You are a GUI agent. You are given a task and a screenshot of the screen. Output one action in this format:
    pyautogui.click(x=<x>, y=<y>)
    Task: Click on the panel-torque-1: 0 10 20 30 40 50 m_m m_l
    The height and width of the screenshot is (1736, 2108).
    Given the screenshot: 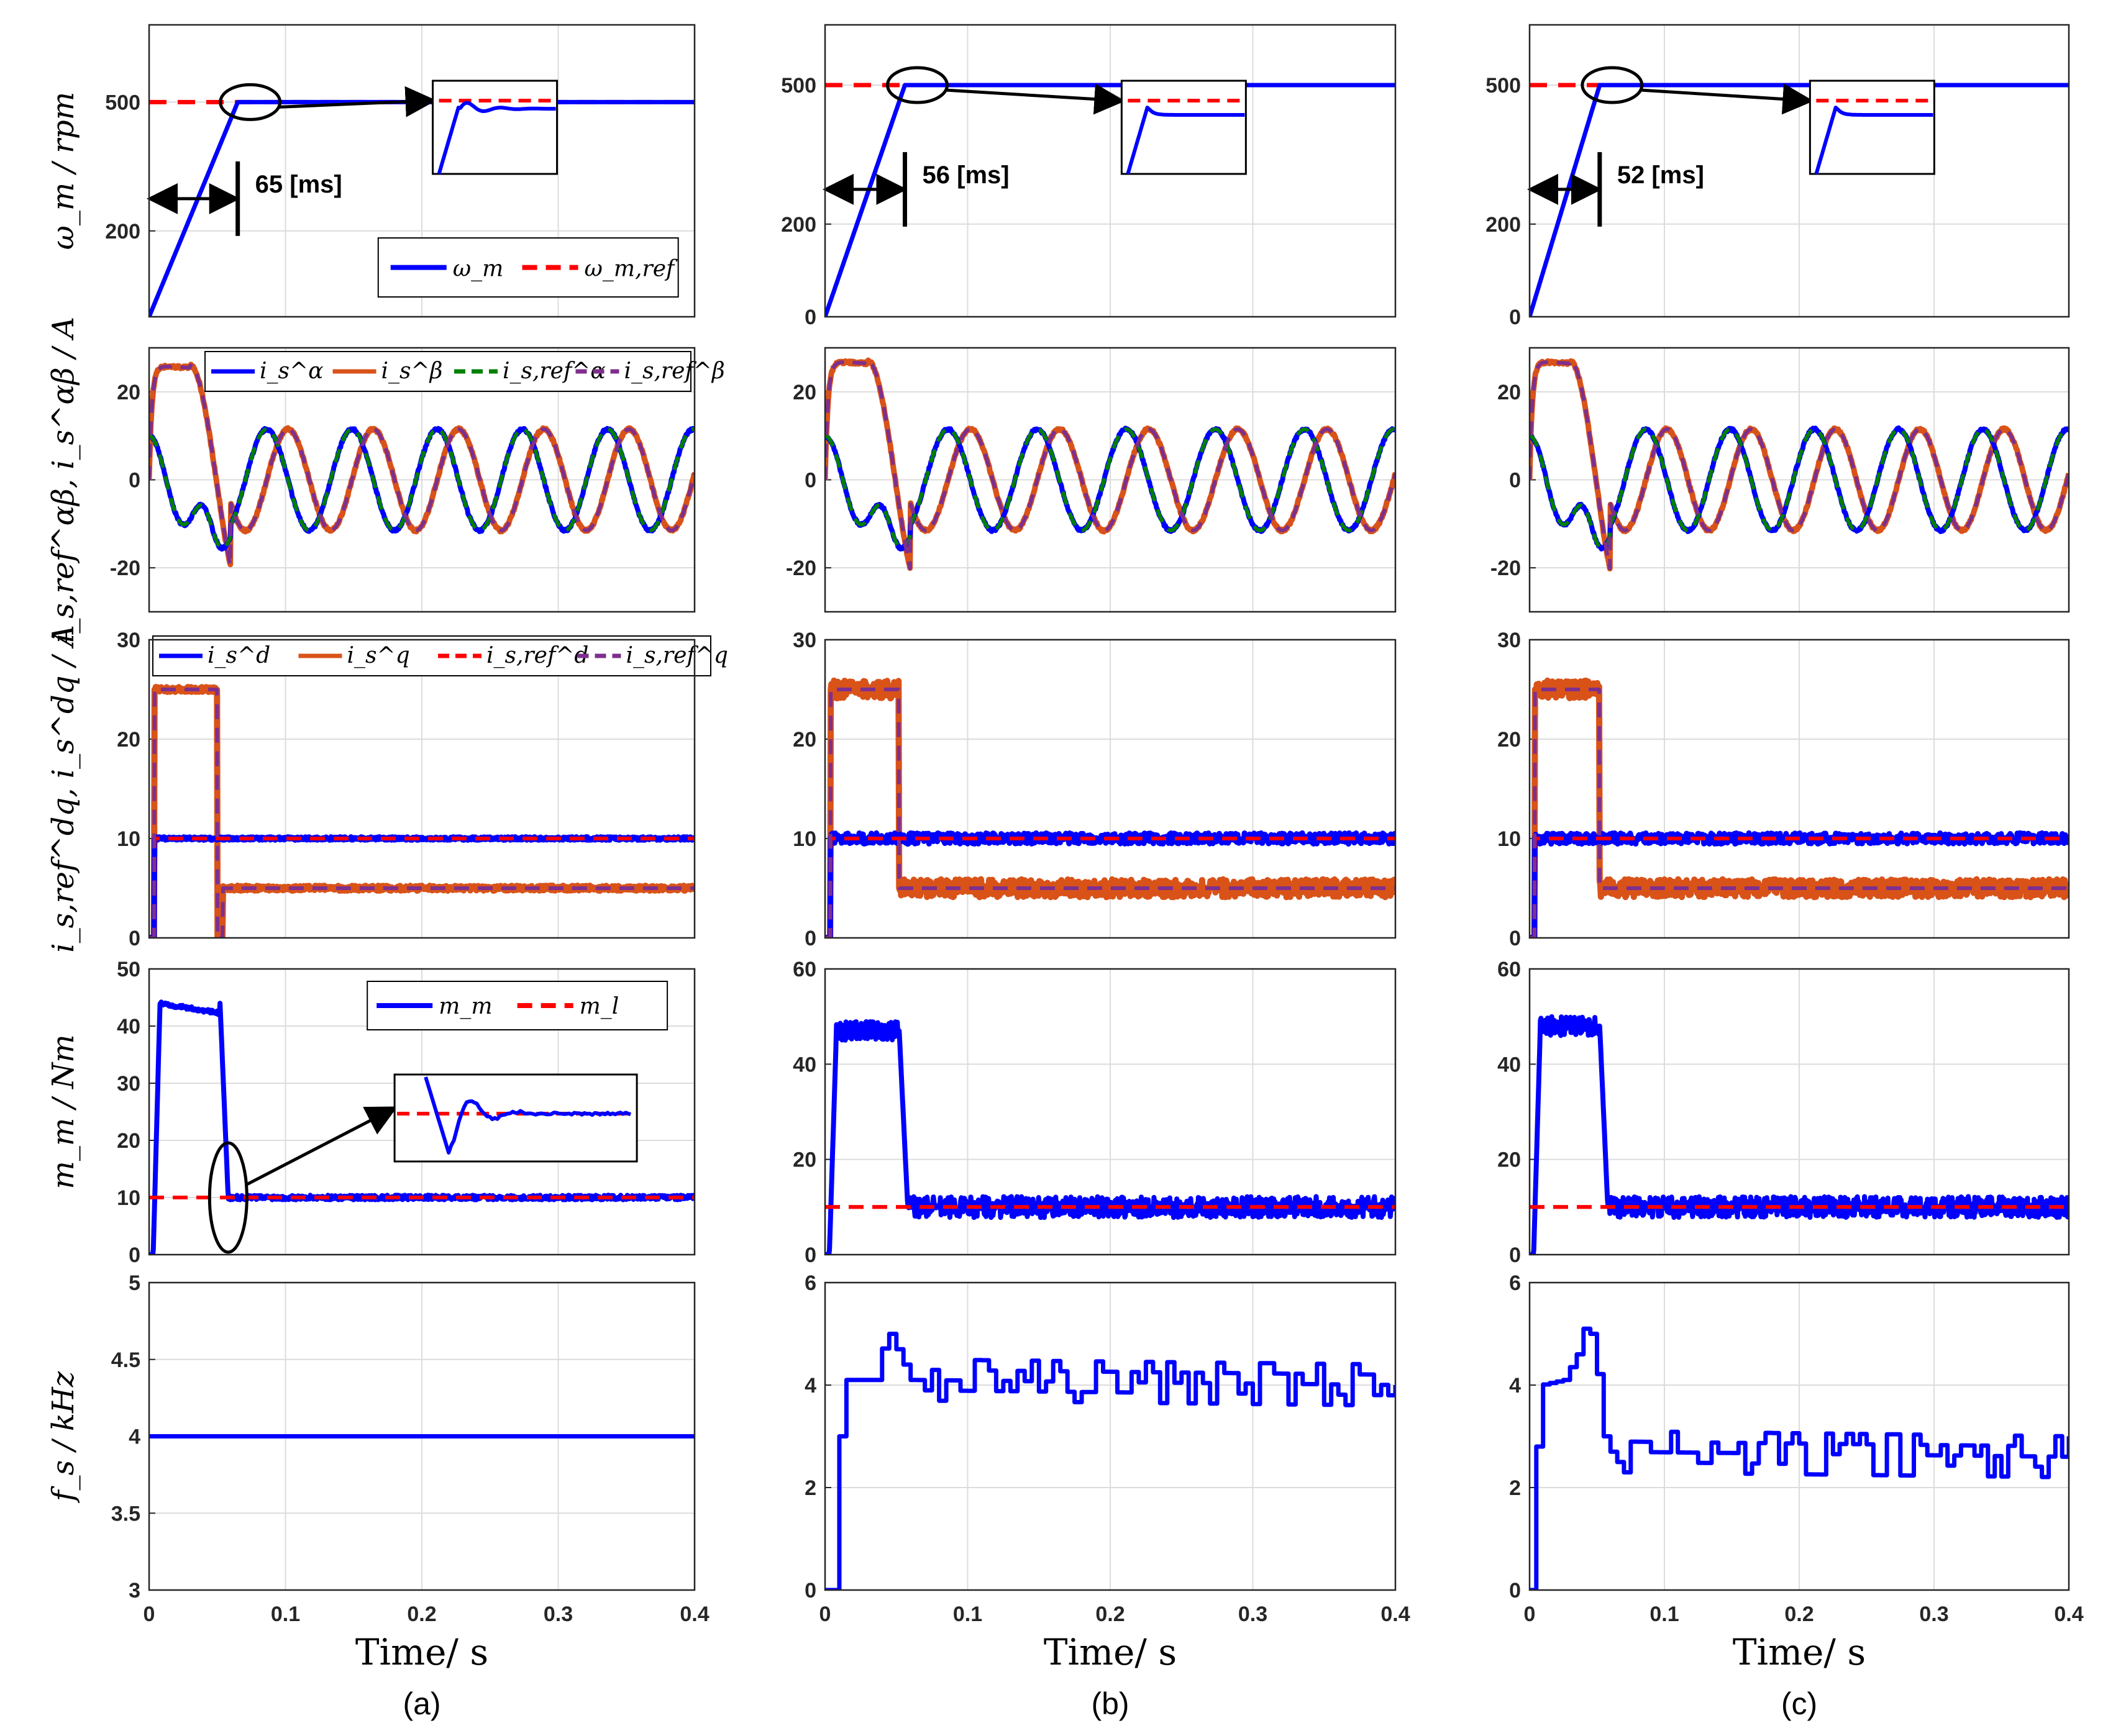 What is the action you would take?
    pyautogui.click(x=406, y=1112)
    